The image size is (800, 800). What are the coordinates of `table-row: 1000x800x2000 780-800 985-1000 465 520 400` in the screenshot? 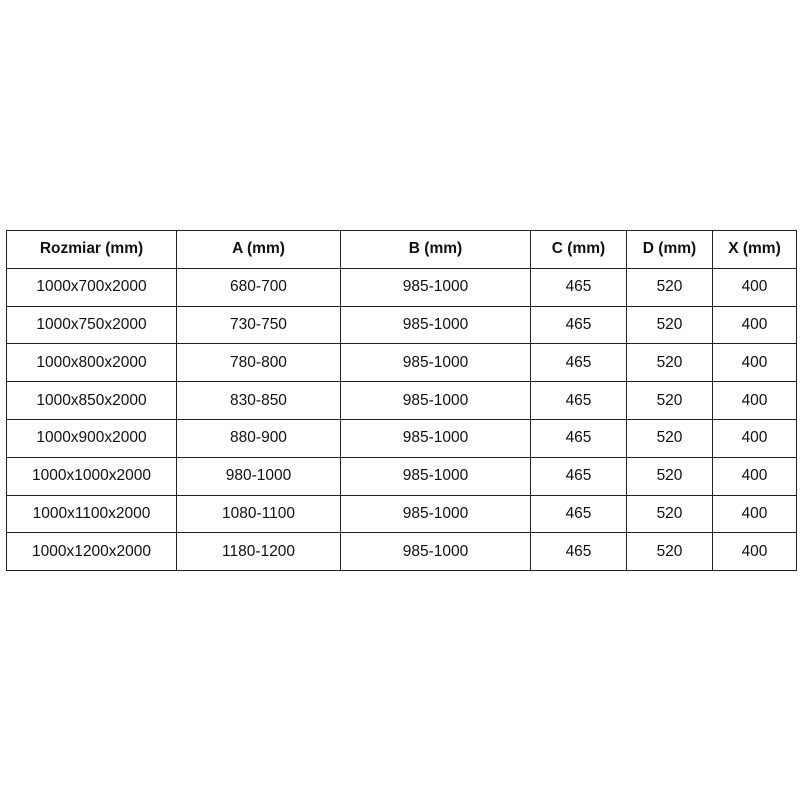 It's located at (401, 363).